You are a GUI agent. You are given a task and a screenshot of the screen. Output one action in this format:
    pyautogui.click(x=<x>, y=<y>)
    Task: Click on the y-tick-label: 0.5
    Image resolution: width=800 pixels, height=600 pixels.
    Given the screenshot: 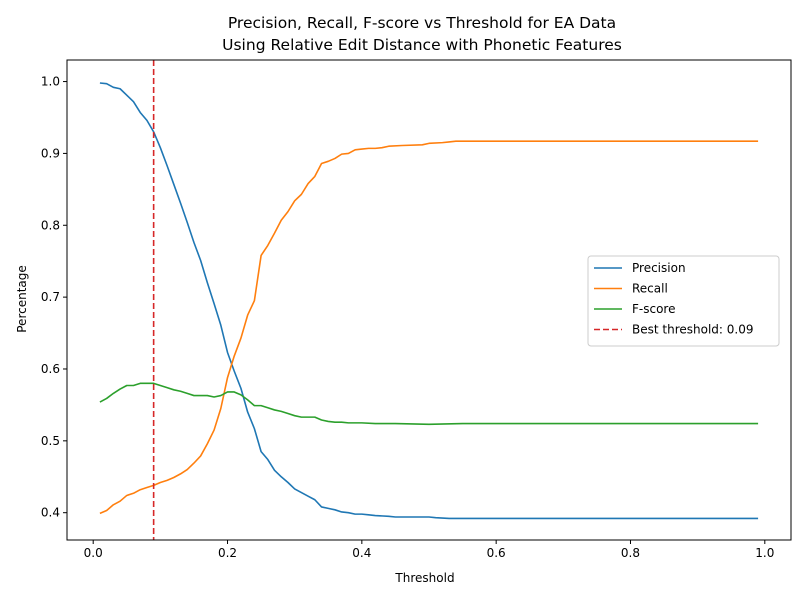 What is the action you would take?
    pyautogui.click(x=50, y=441)
    